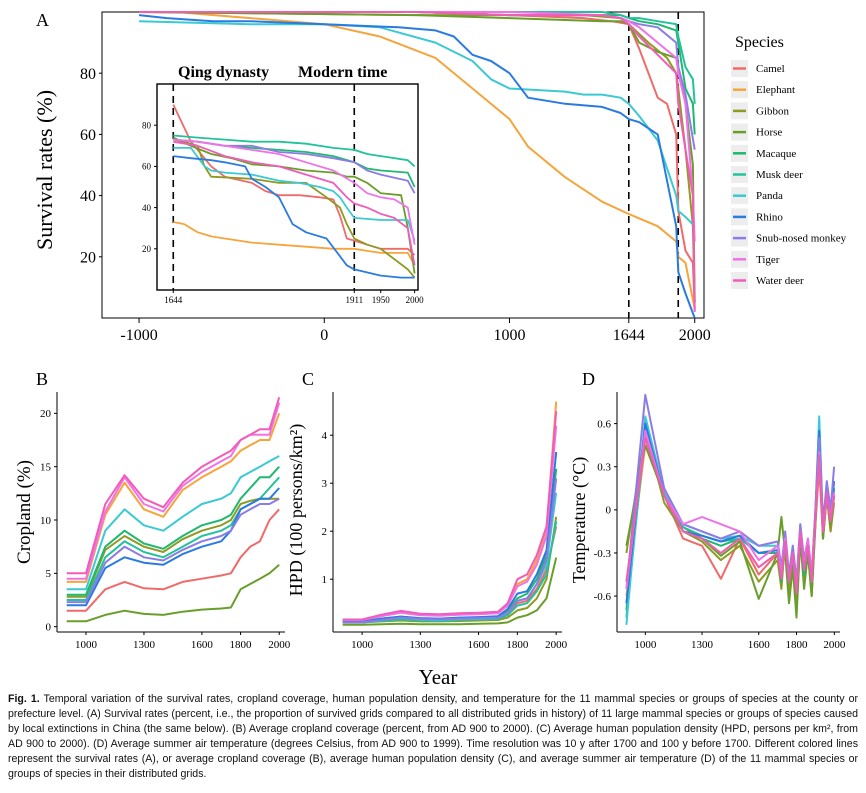 Image resolution: width=866 pixels, height=793 pixels. What do you see at coordinates (776, 154) in the screenshot?
I see `legend-item-label: Macaque` at bounding box center [776, 154].